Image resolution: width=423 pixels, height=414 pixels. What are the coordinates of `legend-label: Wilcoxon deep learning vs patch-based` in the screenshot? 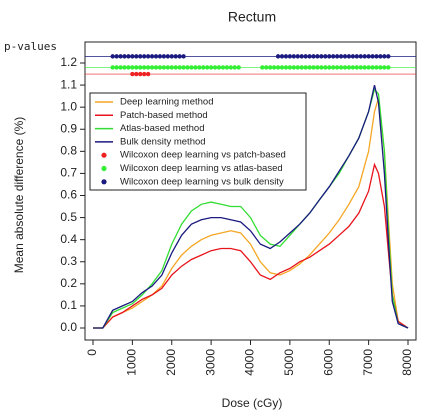 It's located at (203, 155).